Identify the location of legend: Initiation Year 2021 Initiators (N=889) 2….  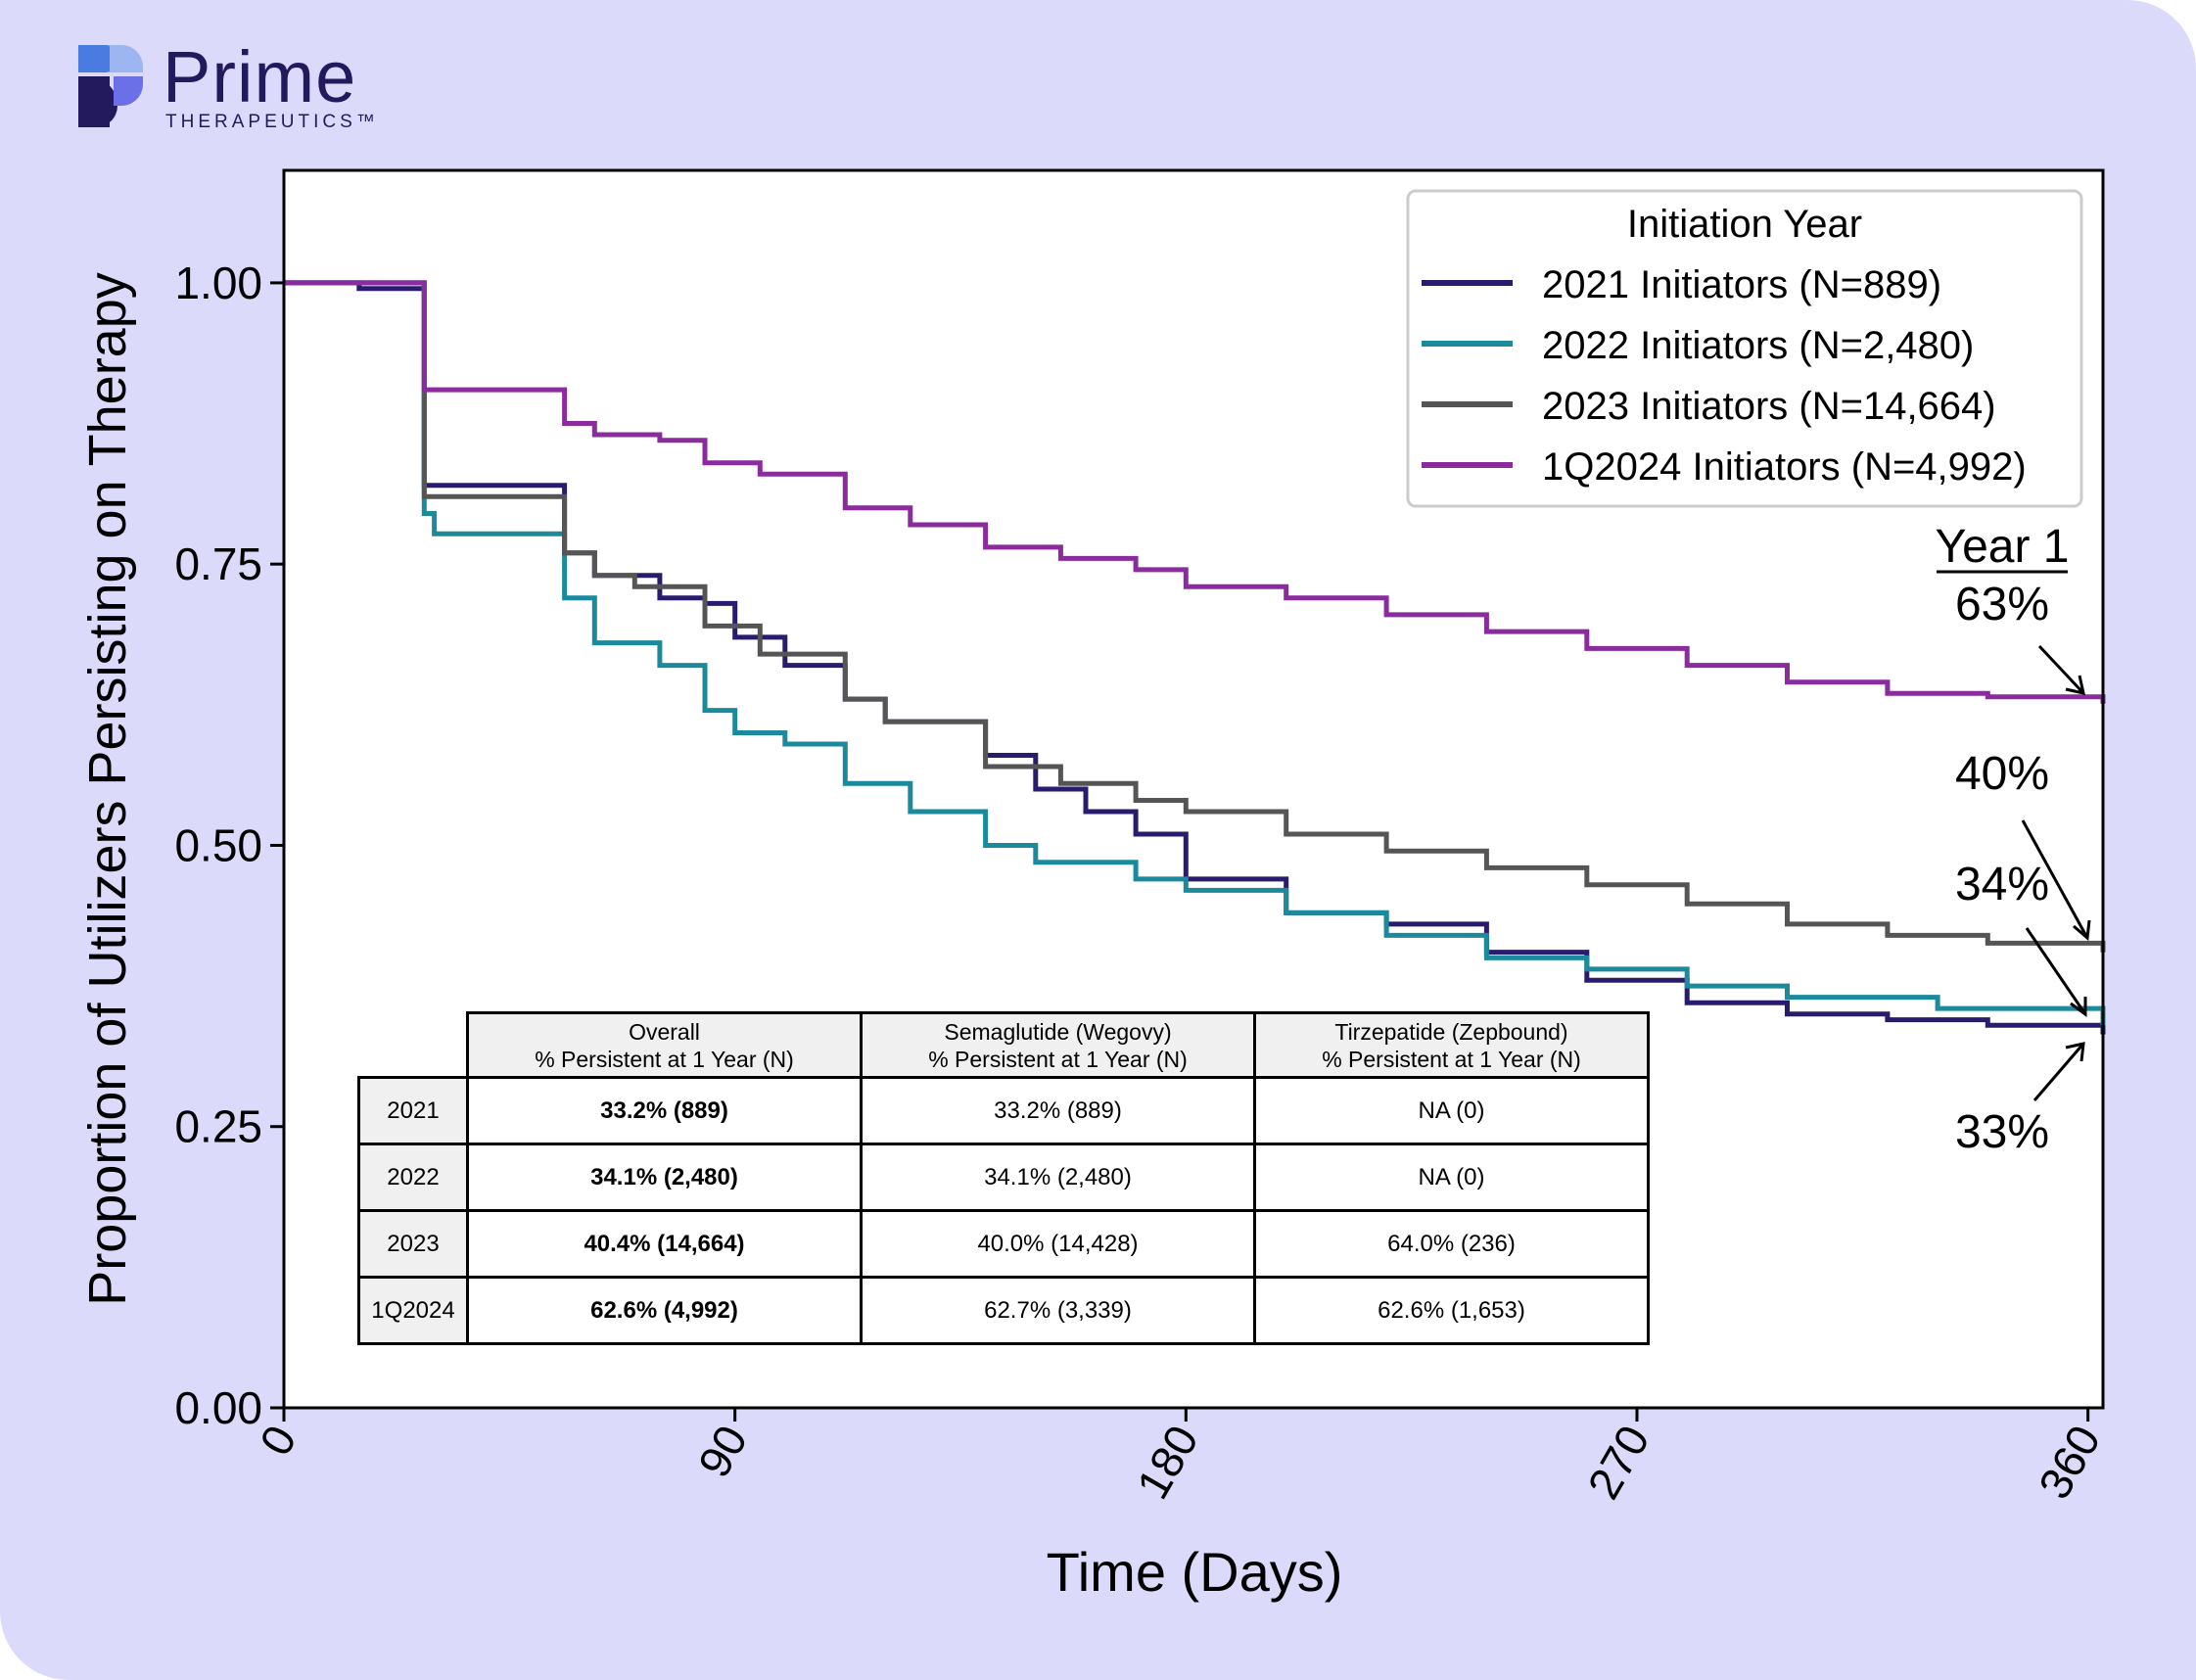
(1744, 348).